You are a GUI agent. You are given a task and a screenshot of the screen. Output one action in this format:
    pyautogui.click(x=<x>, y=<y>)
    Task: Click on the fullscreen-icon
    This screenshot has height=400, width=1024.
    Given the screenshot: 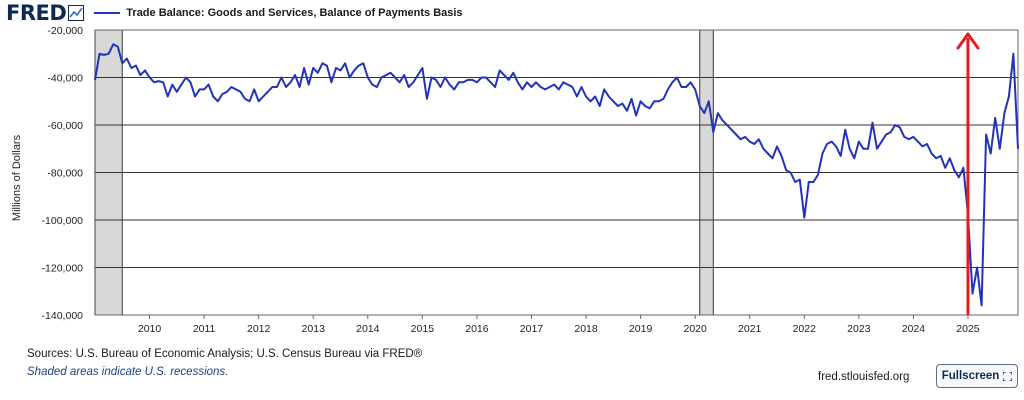 What is the action you would take?
    pyautogui.click(x=1008, y=376)
    